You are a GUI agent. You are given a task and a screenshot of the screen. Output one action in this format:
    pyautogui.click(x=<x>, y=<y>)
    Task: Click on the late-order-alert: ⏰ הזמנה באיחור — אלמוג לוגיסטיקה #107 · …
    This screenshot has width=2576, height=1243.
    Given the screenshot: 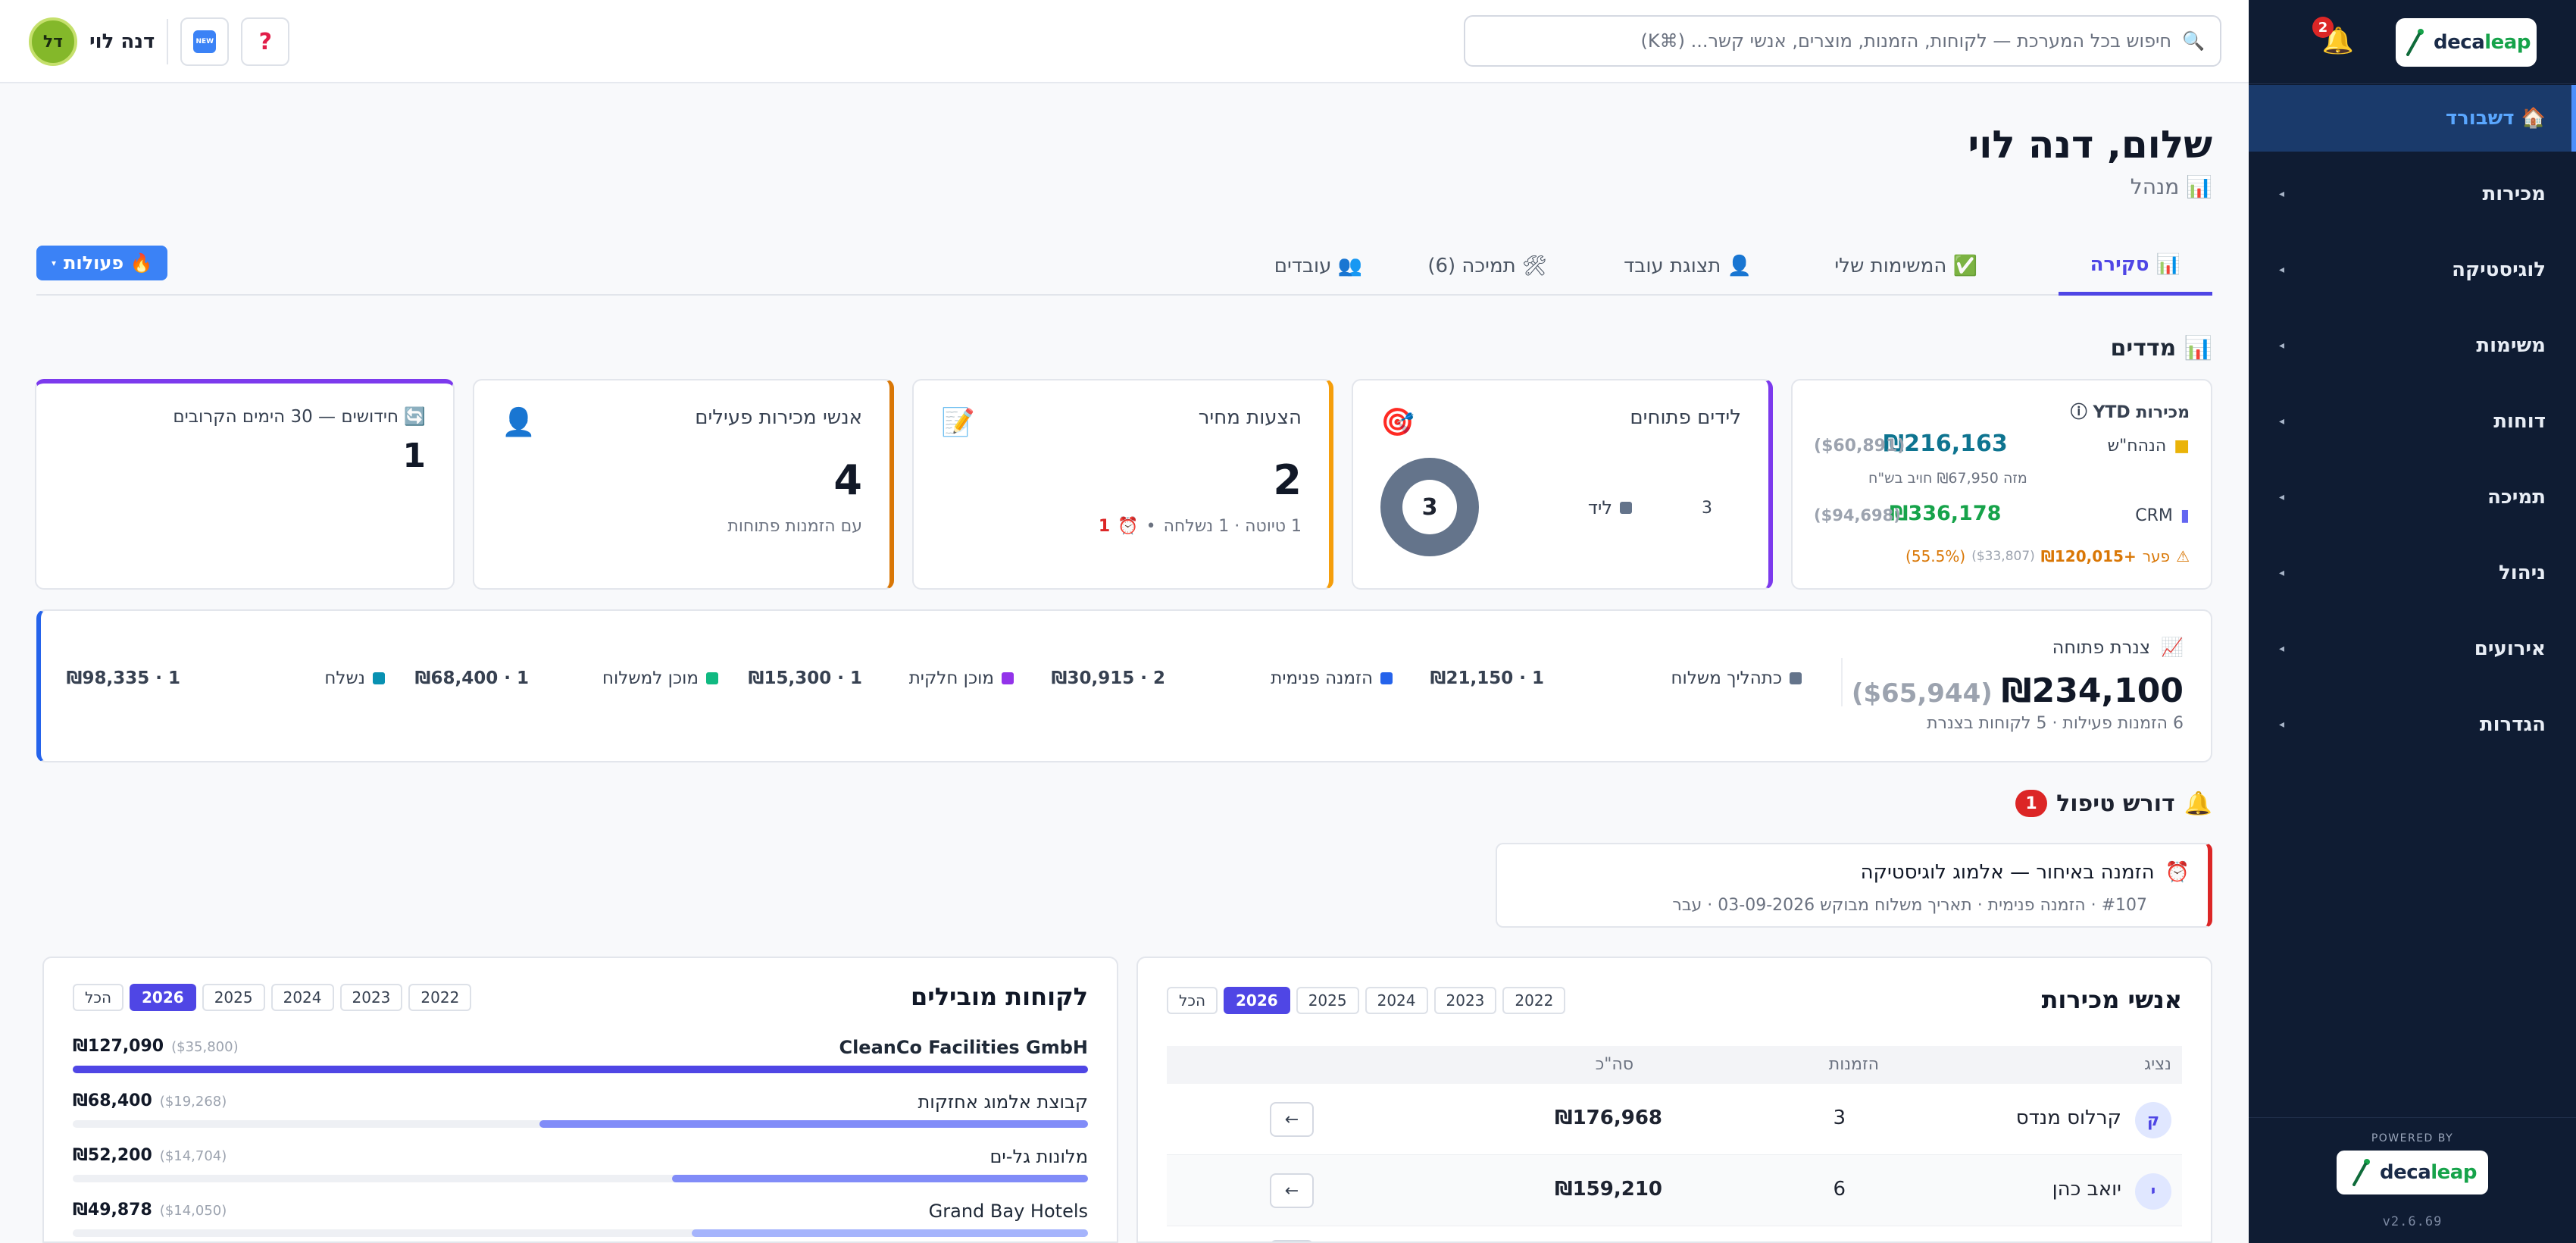 What is the action you would take?
    pyautogui.click(x=1854, y=886)
    